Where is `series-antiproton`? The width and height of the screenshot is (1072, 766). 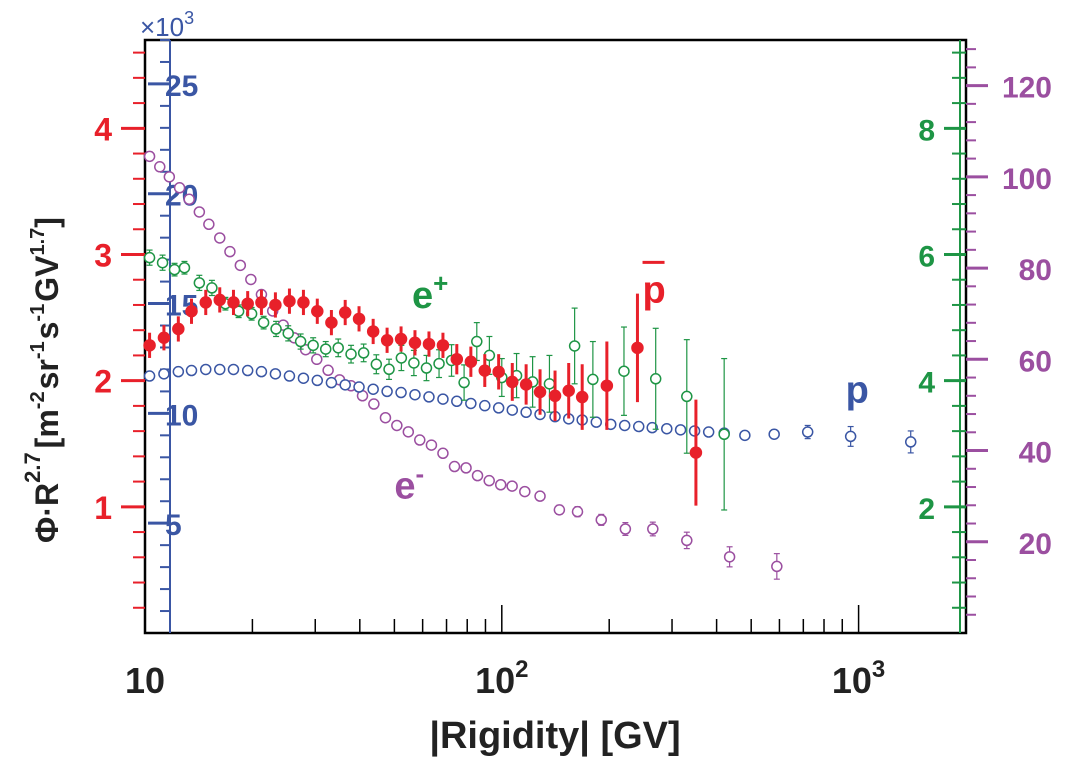
series-antiproton is located at coordinates (423, 396).